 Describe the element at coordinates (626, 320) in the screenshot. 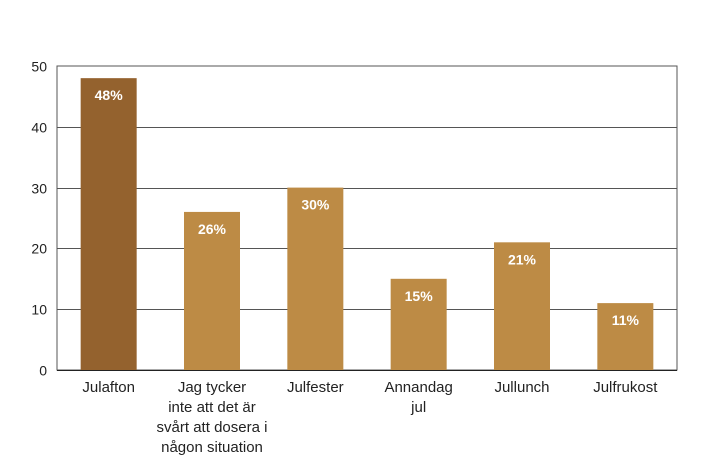

I see `data-label: 11%` at that location.